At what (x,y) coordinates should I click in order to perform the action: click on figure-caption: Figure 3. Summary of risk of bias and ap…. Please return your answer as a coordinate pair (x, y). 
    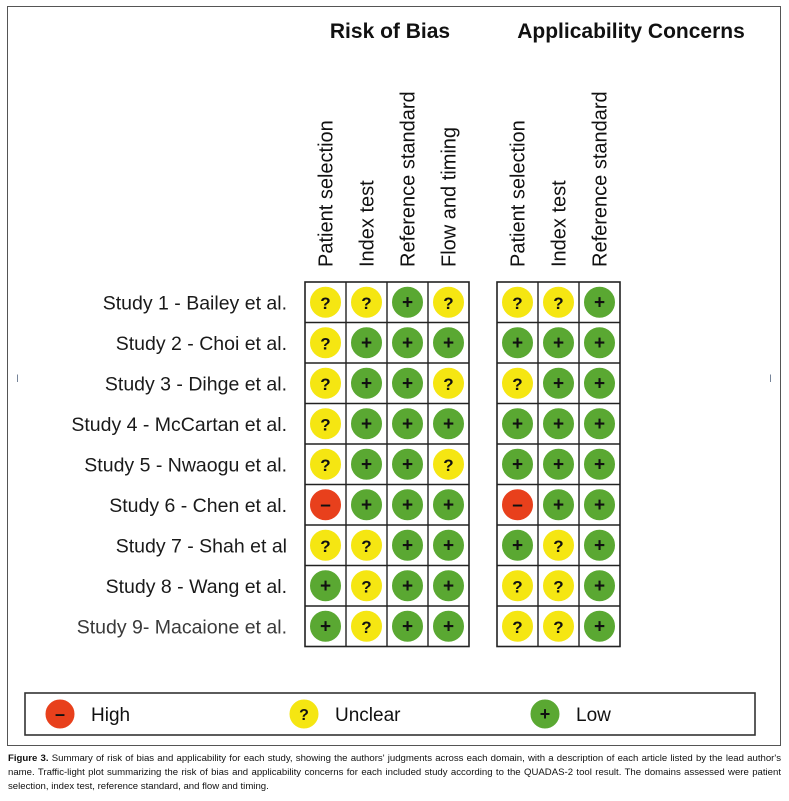
    Looking at the image, I should click on (394, 773).